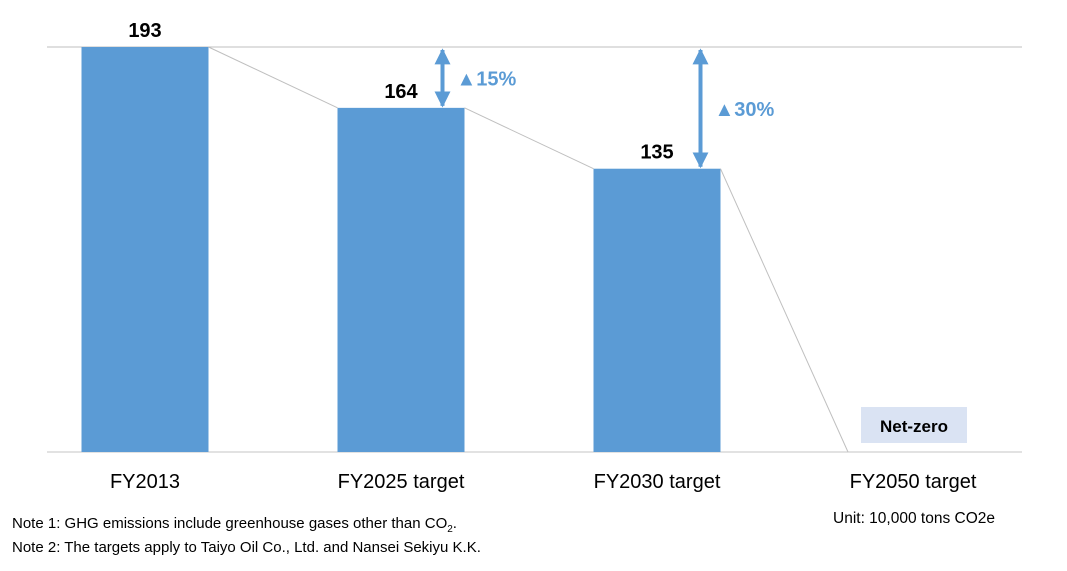  What do you see at coordinates (656, 153) in the screenshot?
I see `value-label: 135` at bounding box center [656, 153].